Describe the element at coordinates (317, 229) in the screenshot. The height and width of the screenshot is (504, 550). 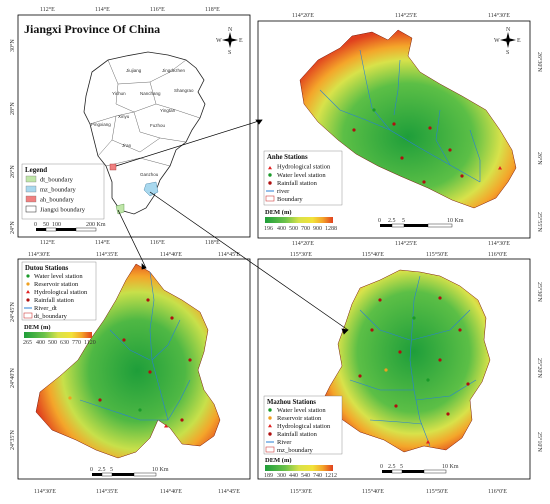
I see `dem-tick: 900` at that location.